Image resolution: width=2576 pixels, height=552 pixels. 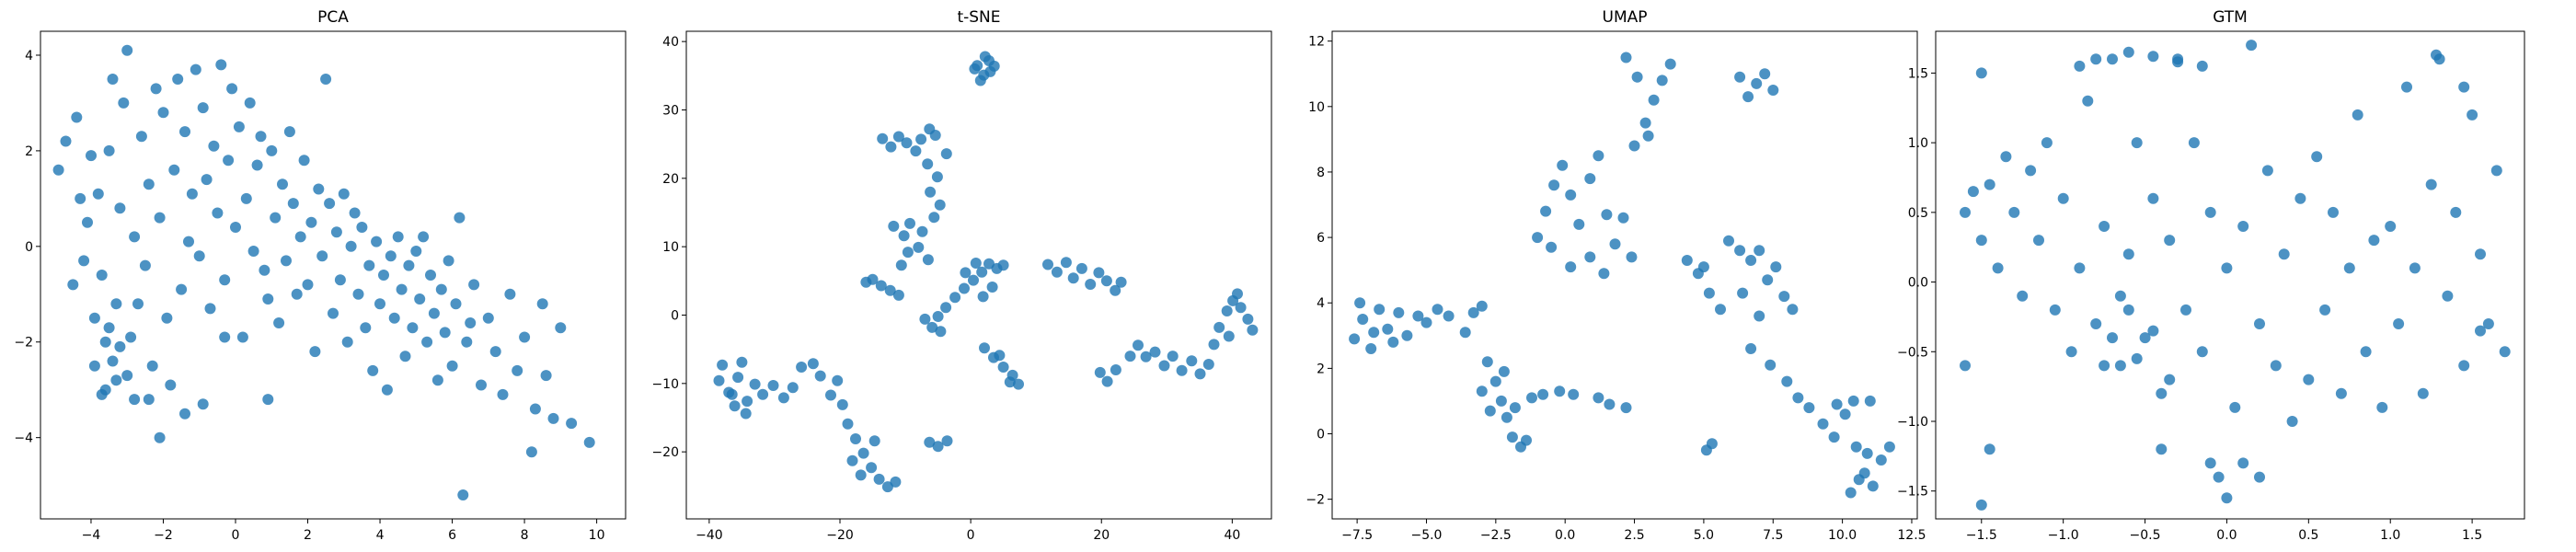 What do you see at coordinates (2145, 535) in the screenshot?
I see `x-tick-label: −0.5` at bounding box center [2145, 535].